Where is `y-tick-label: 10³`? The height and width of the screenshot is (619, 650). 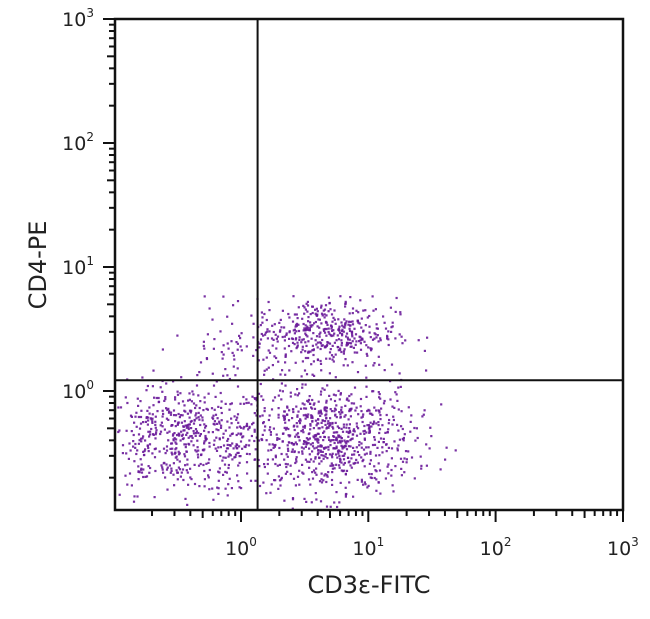
y-tick-label: 10³ is located at coordinates (78, 18).